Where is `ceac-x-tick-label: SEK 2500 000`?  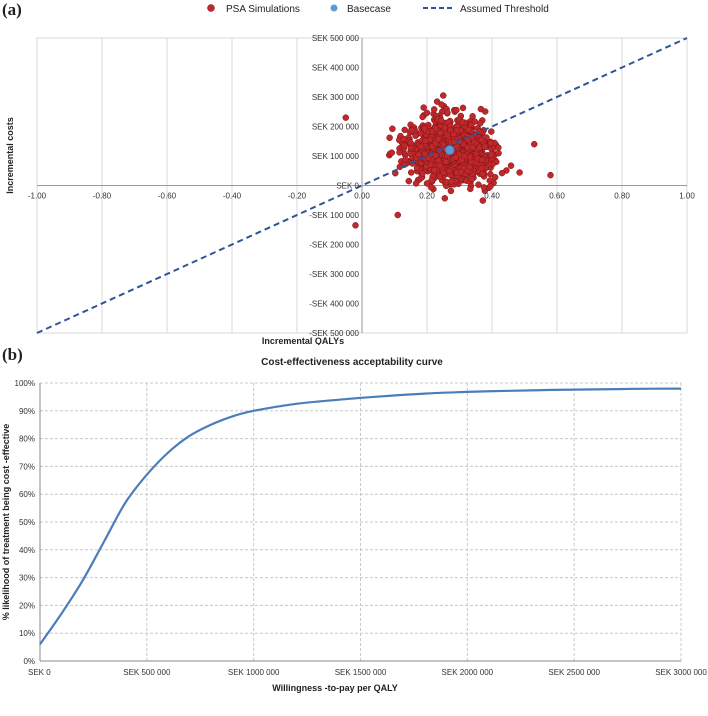
ceac-x-tick-label: SEK 2500 000 is located at coordinates (574, 672).